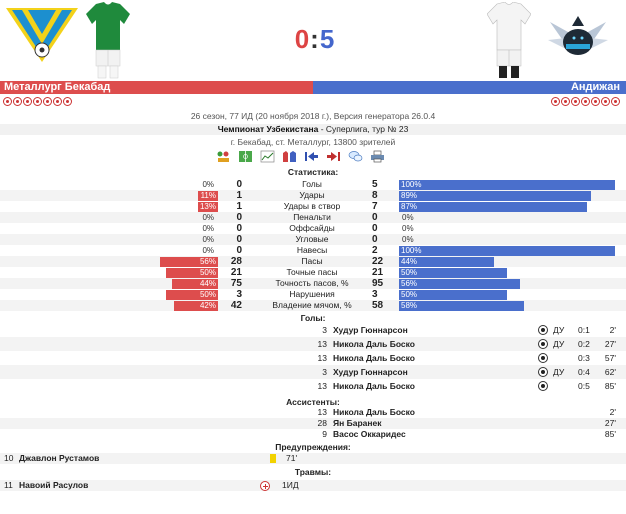 The height and width of the screenshot is (514, 626). I want to click on chat-icon, so click(355, 156).